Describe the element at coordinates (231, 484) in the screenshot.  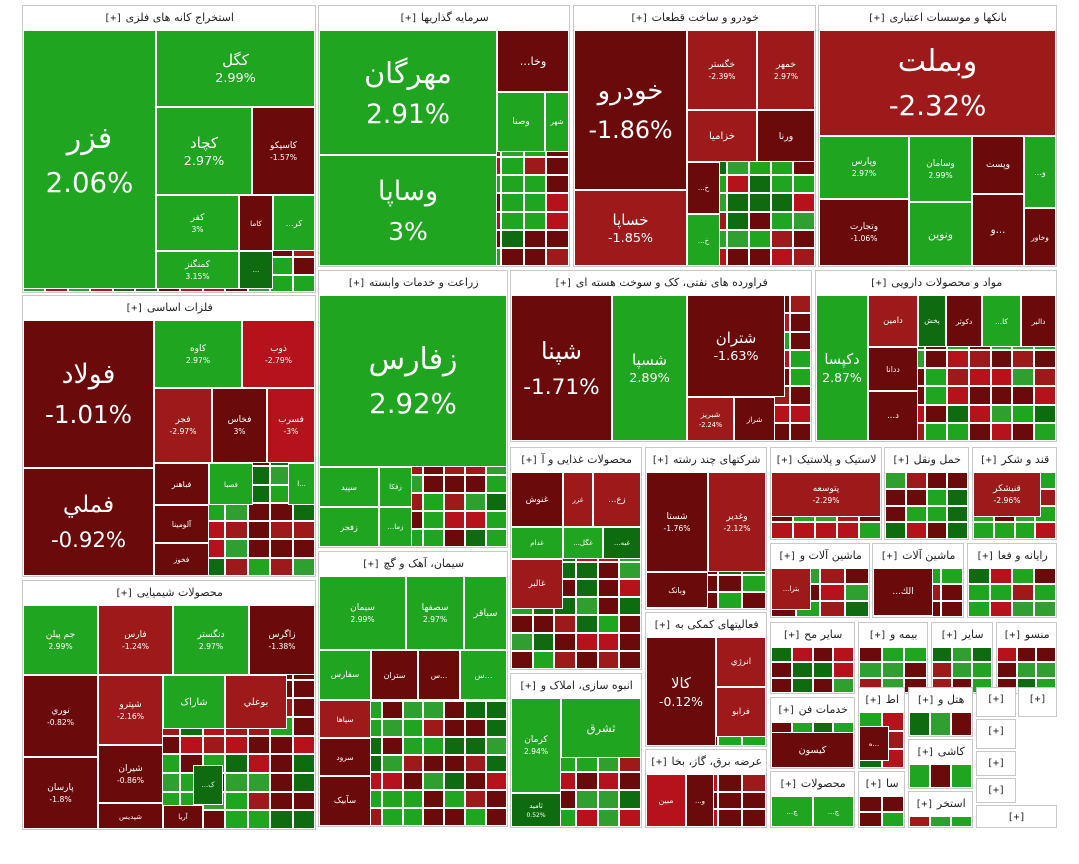
I see `stock-tile: فصبا` at that location.